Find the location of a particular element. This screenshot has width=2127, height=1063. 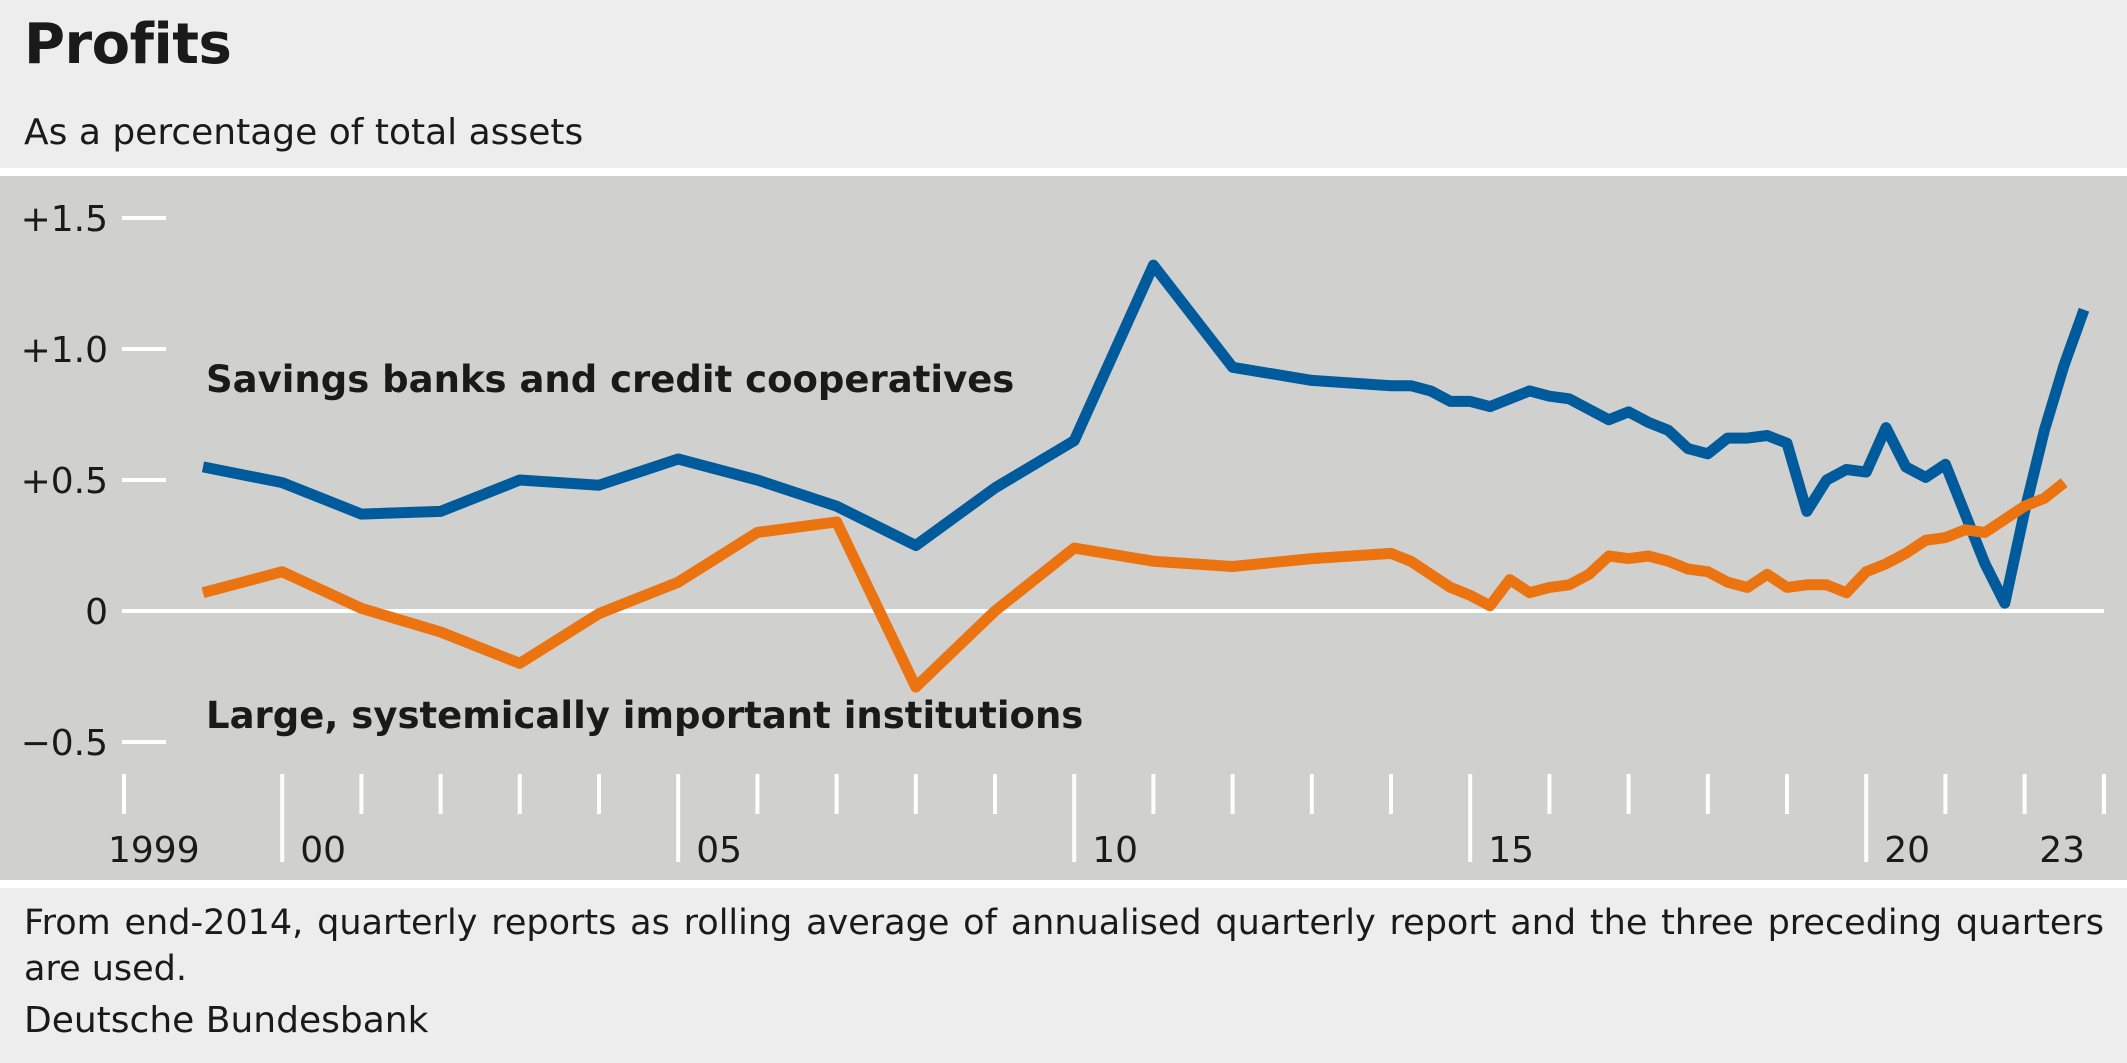

chart-title: Profits is located at coordinates (128, 44).